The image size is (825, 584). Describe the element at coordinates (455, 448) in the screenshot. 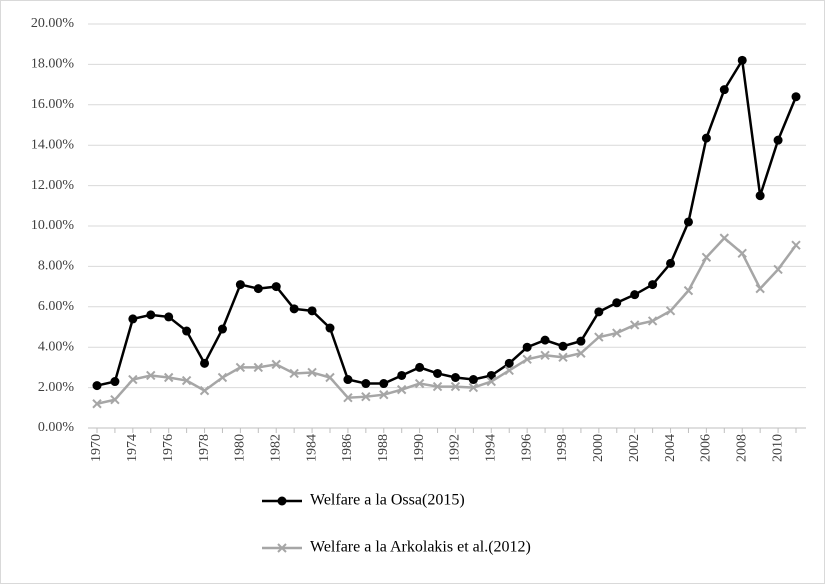

I see `x-tick-label: 1992` at that location.